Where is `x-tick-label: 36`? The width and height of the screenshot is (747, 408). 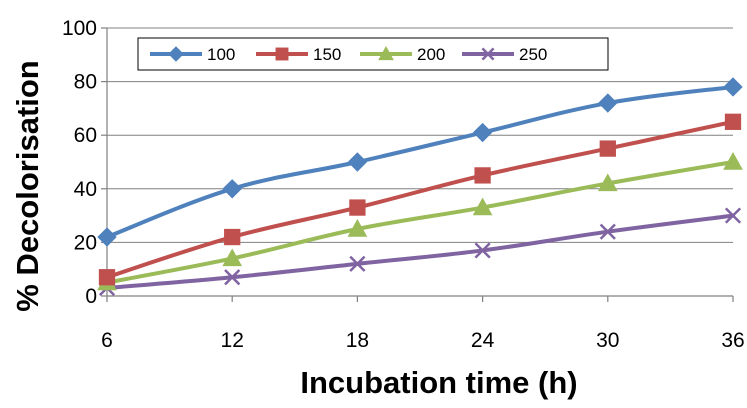
x-tick-label: 36 is located at coordinates (732, 340).